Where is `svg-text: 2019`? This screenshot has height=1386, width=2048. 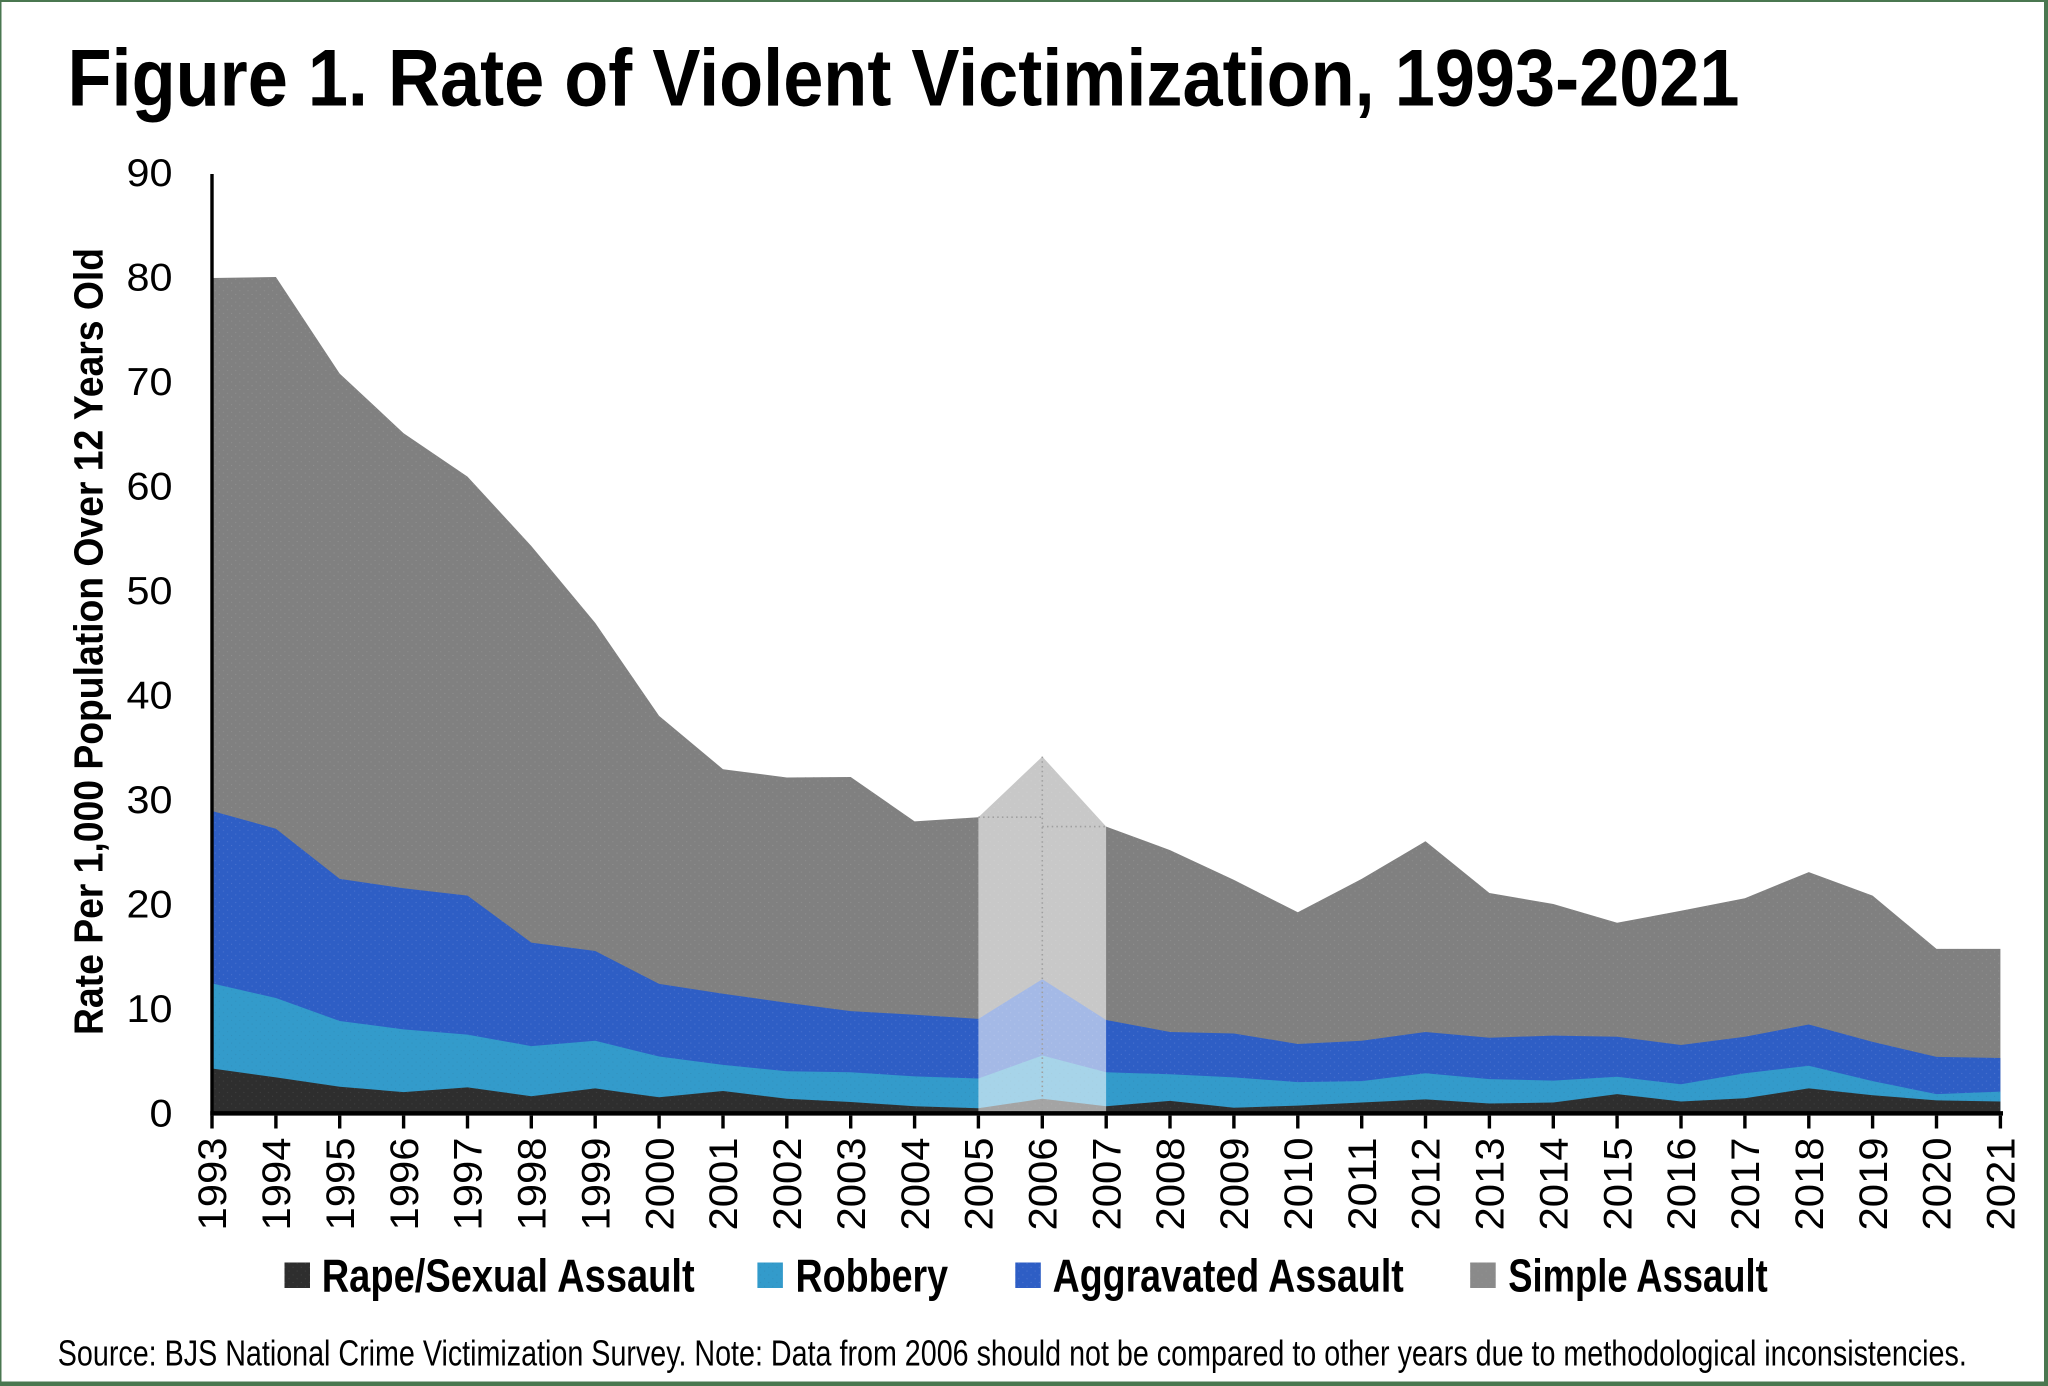
svg-text: 2019 is located at coordinates (1874, 1184).